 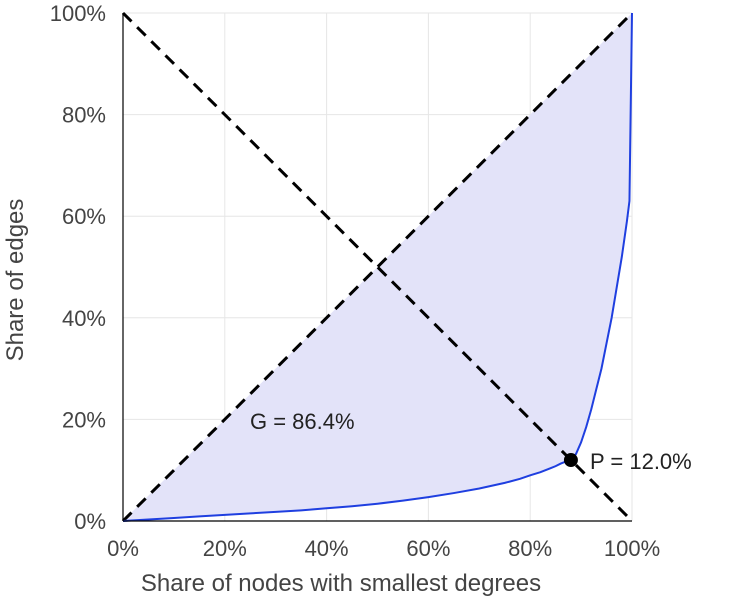 I want to click on y-tick-label: 80%, so click(x=84, y=115).